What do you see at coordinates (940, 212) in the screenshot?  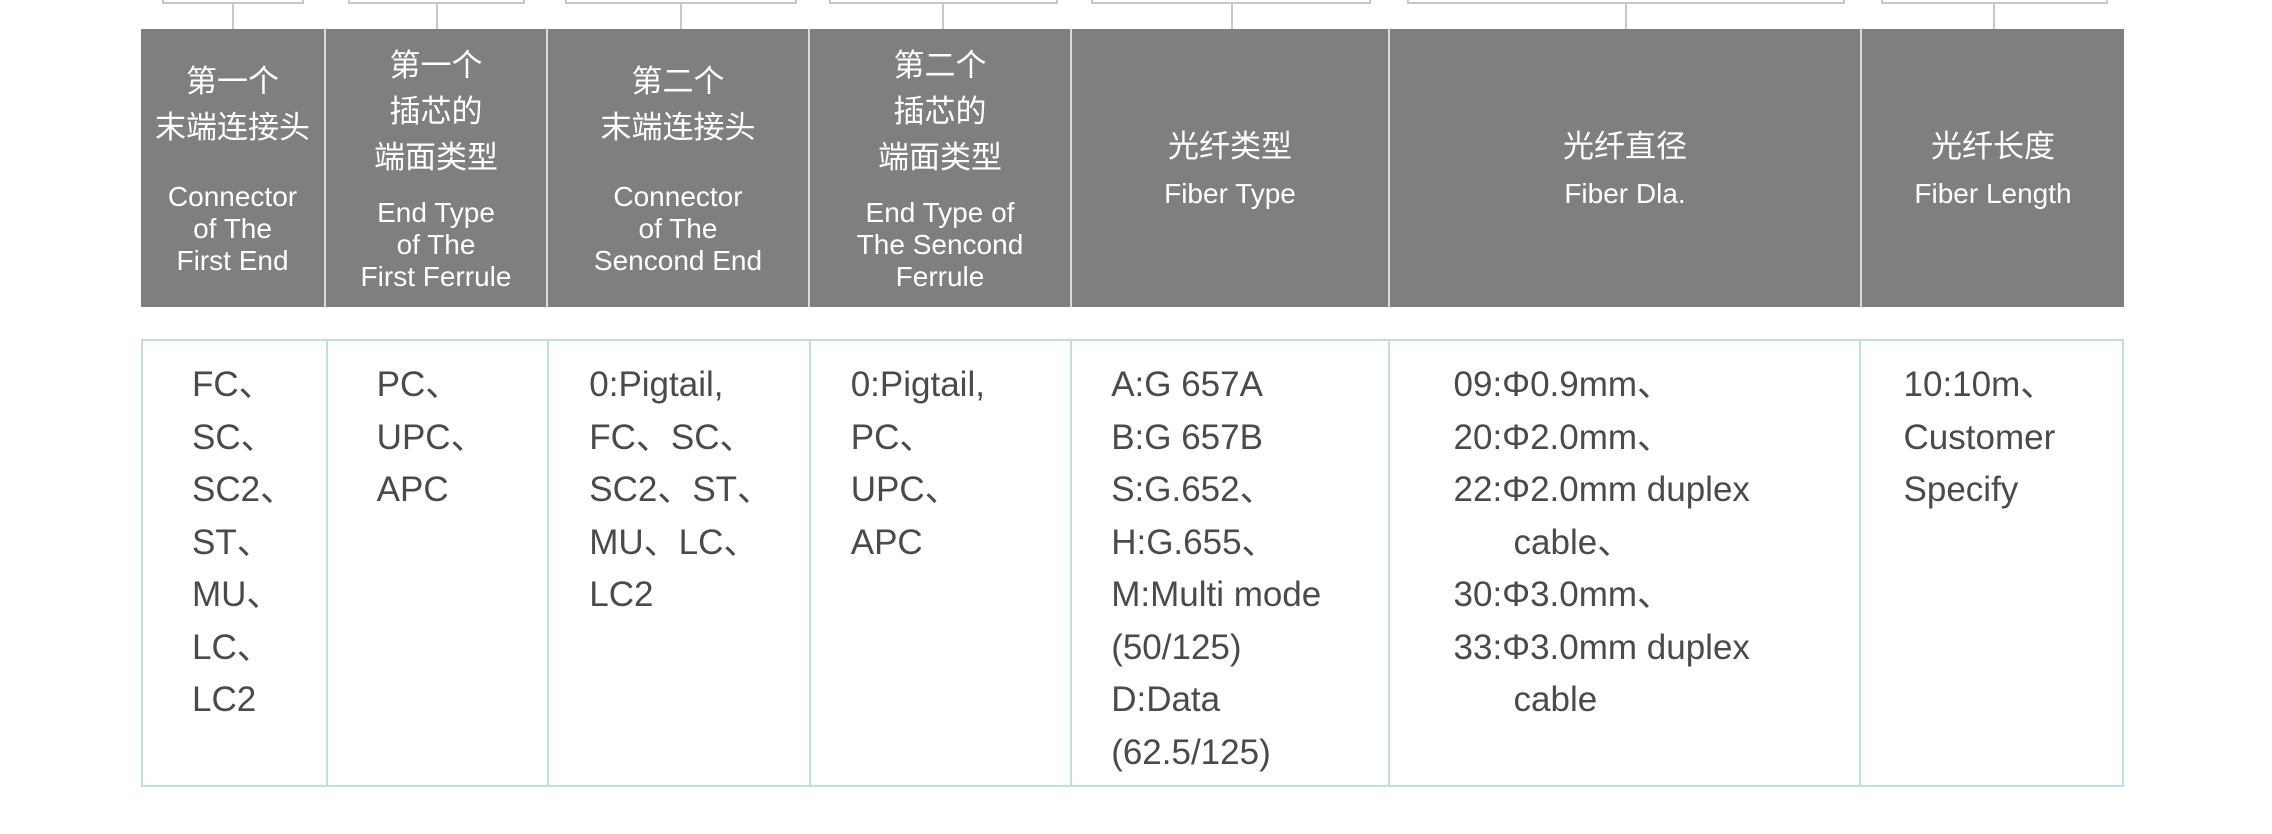 I see `header-en: End Type of` at bounding box center [940, 212].